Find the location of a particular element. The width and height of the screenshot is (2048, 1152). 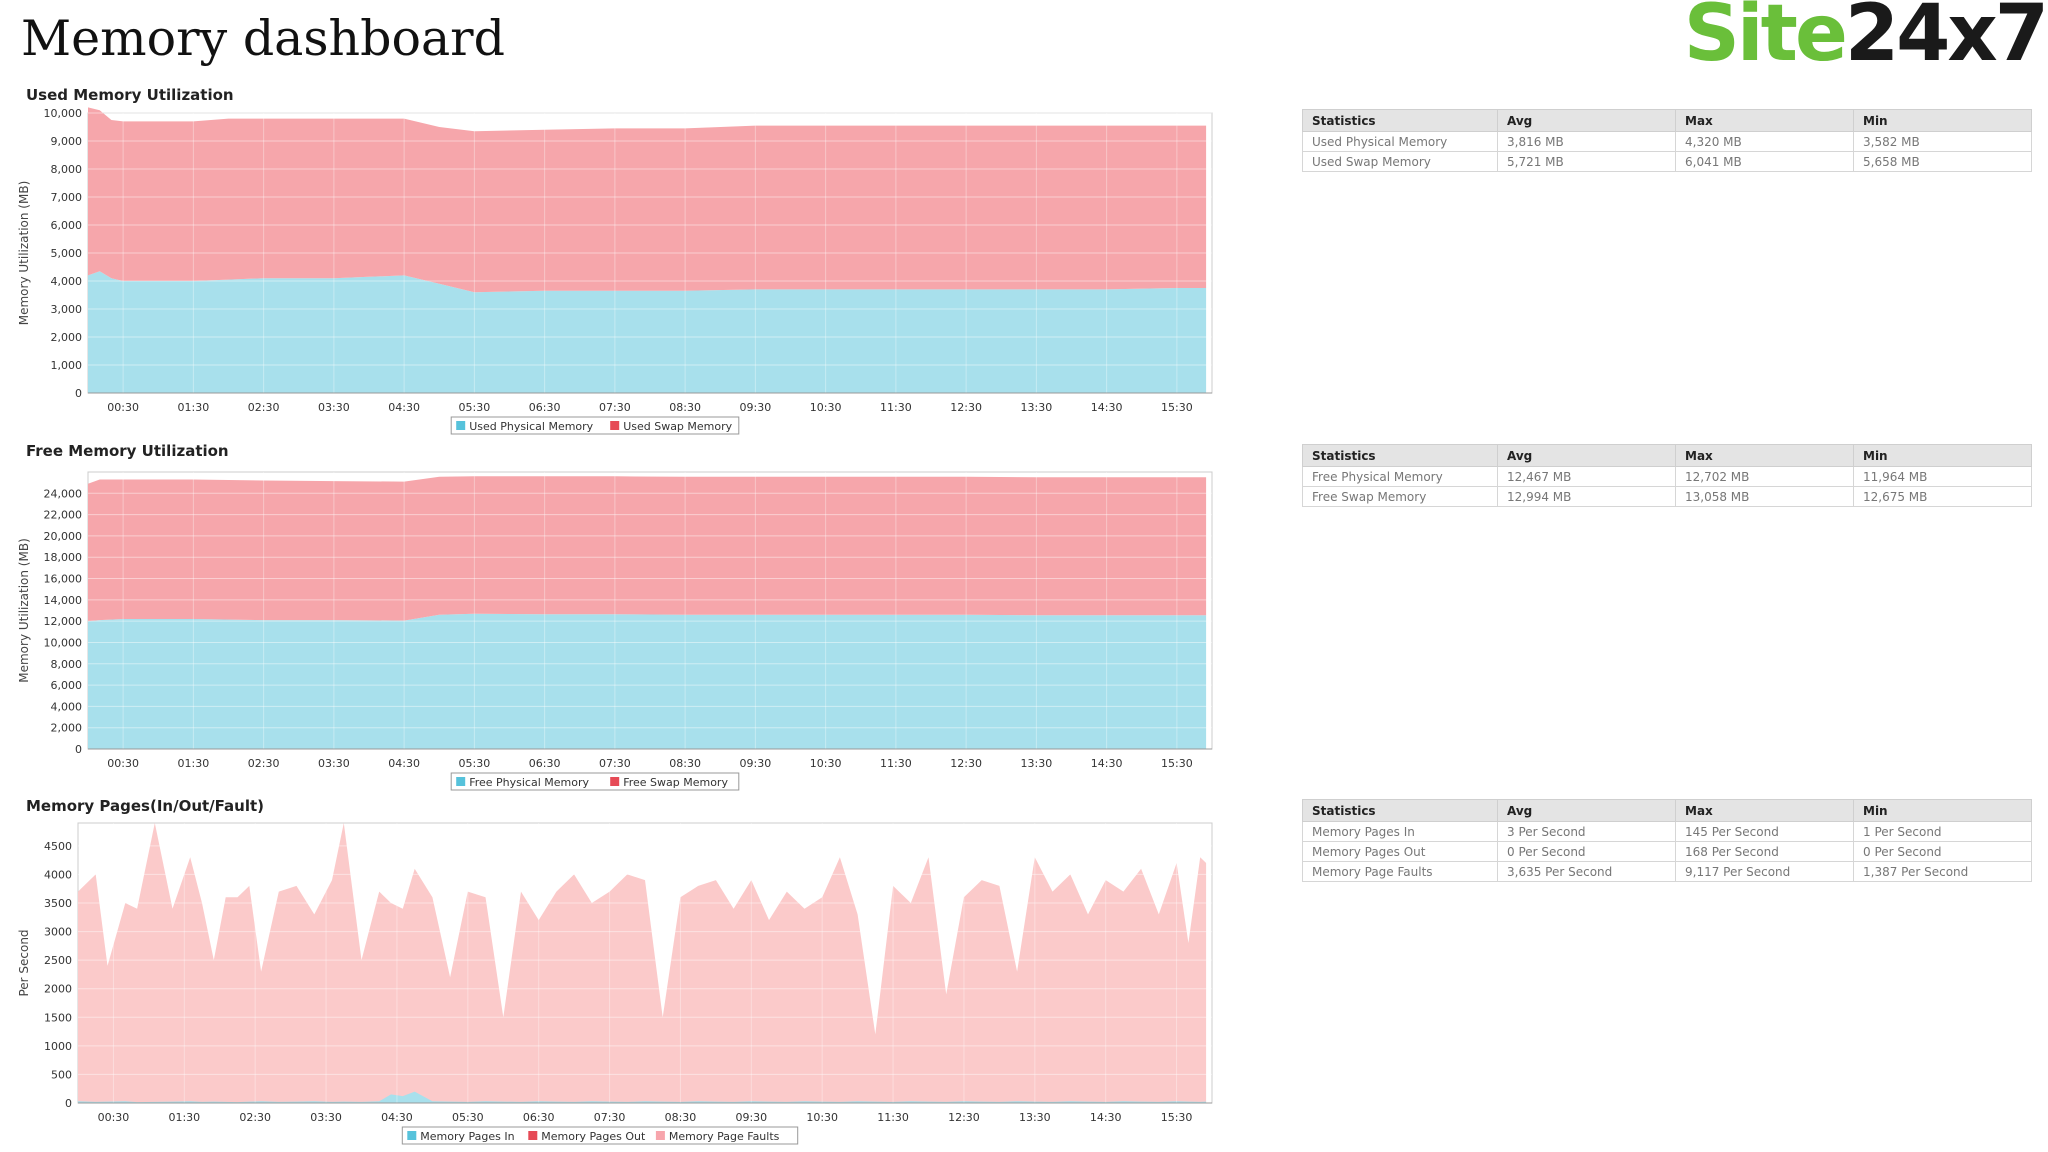

stats-cell: 12,675 MB is located at coordinates (1942, 496).